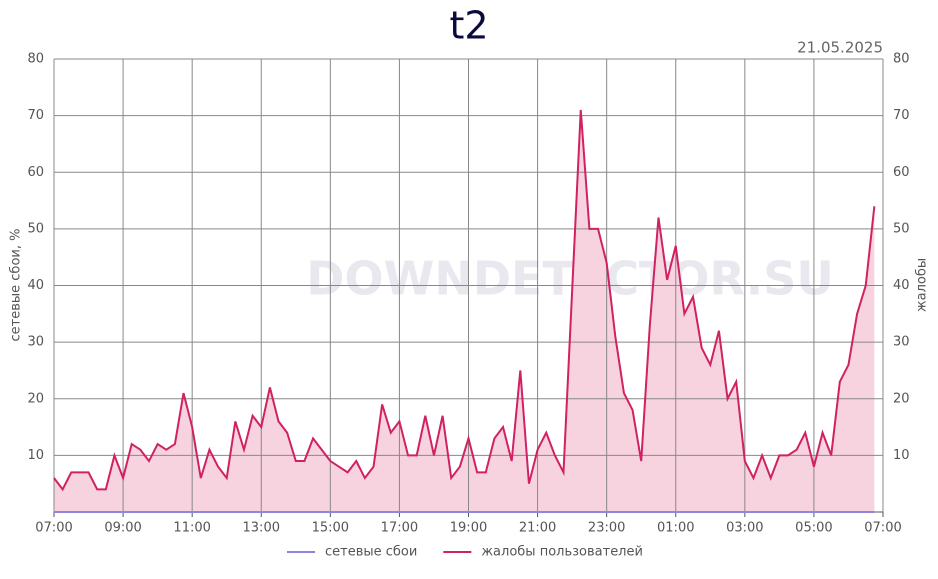 The image size is (938, 579). I want to click on y2-tick-label: 40, so click(901, 285).